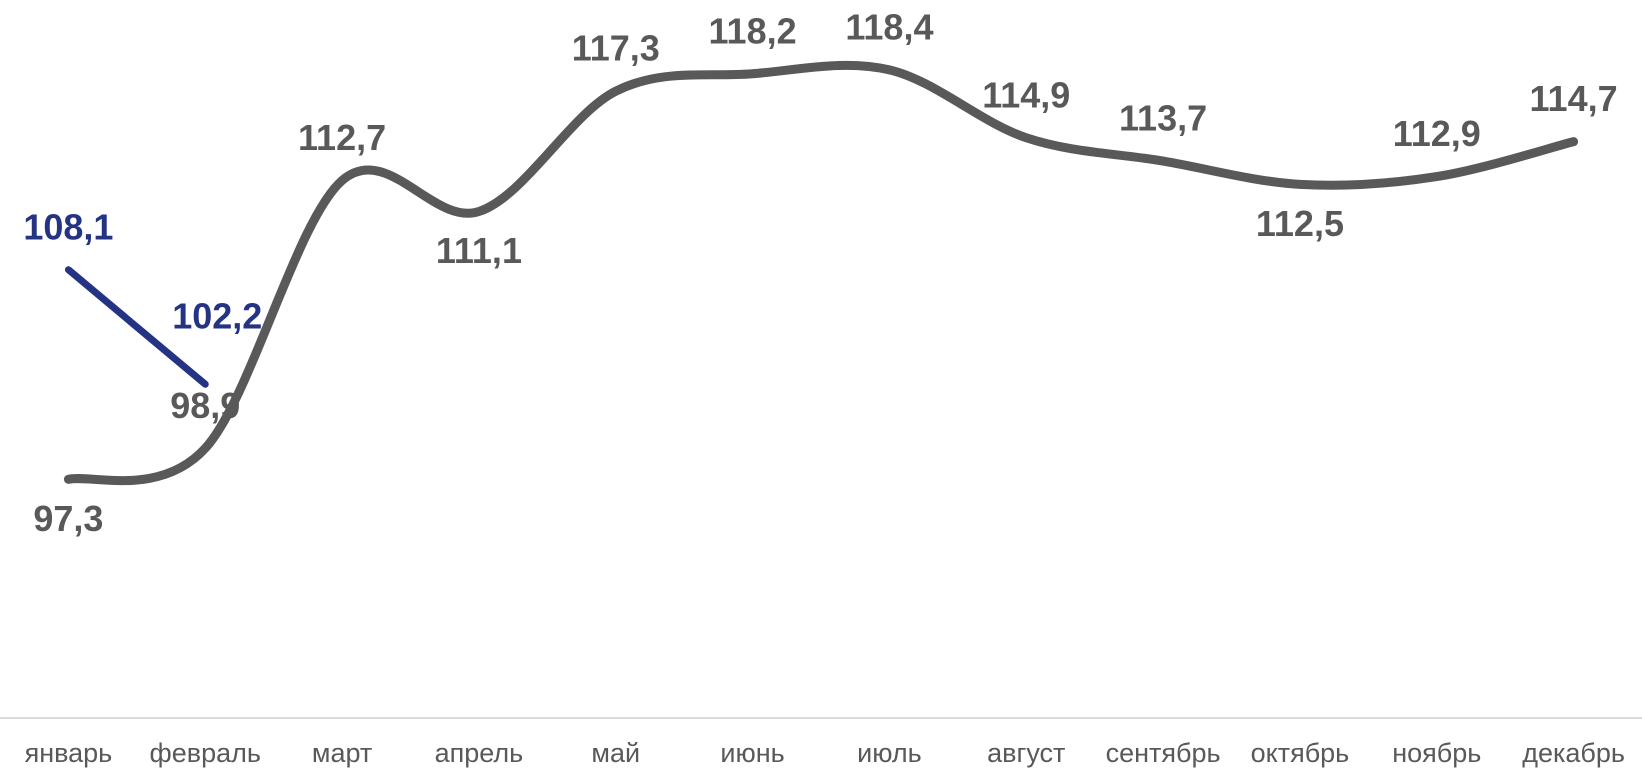 The image size is (1642, 774). Describe the element at coordinates (342, 753) in the screenshot. I see `x-tick-label: март` at that location.